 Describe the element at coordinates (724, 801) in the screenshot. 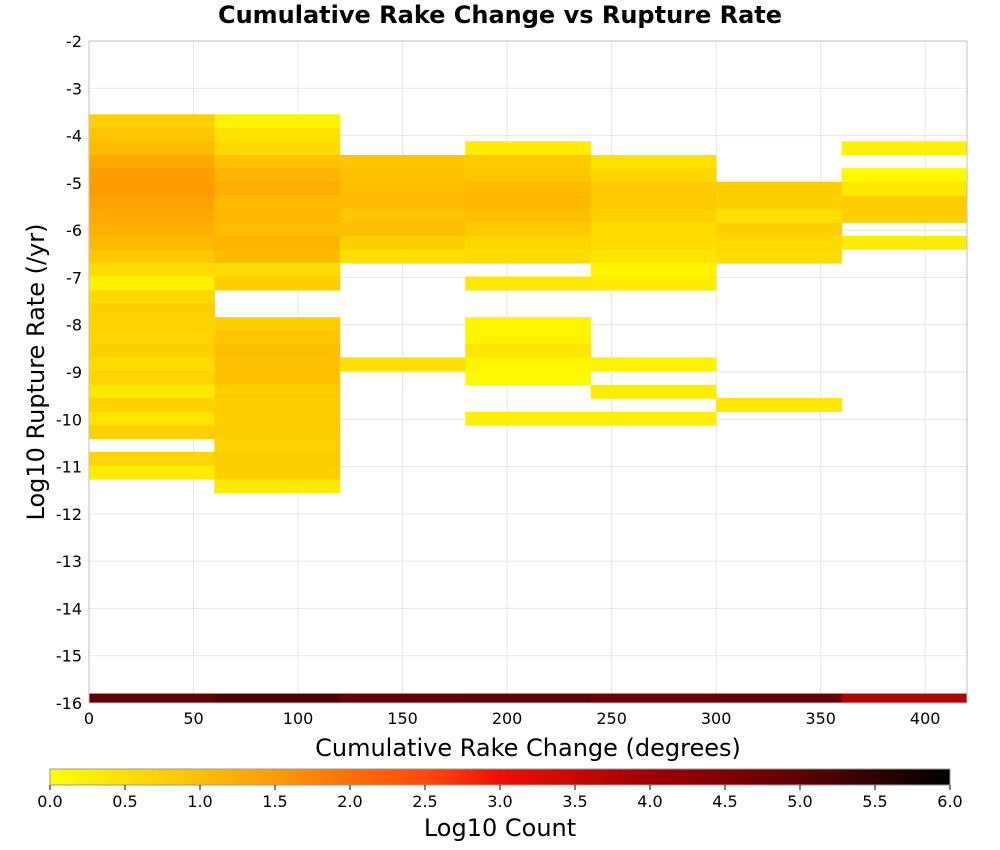

I see `colorbar-tick-label: 4.5` at that location.